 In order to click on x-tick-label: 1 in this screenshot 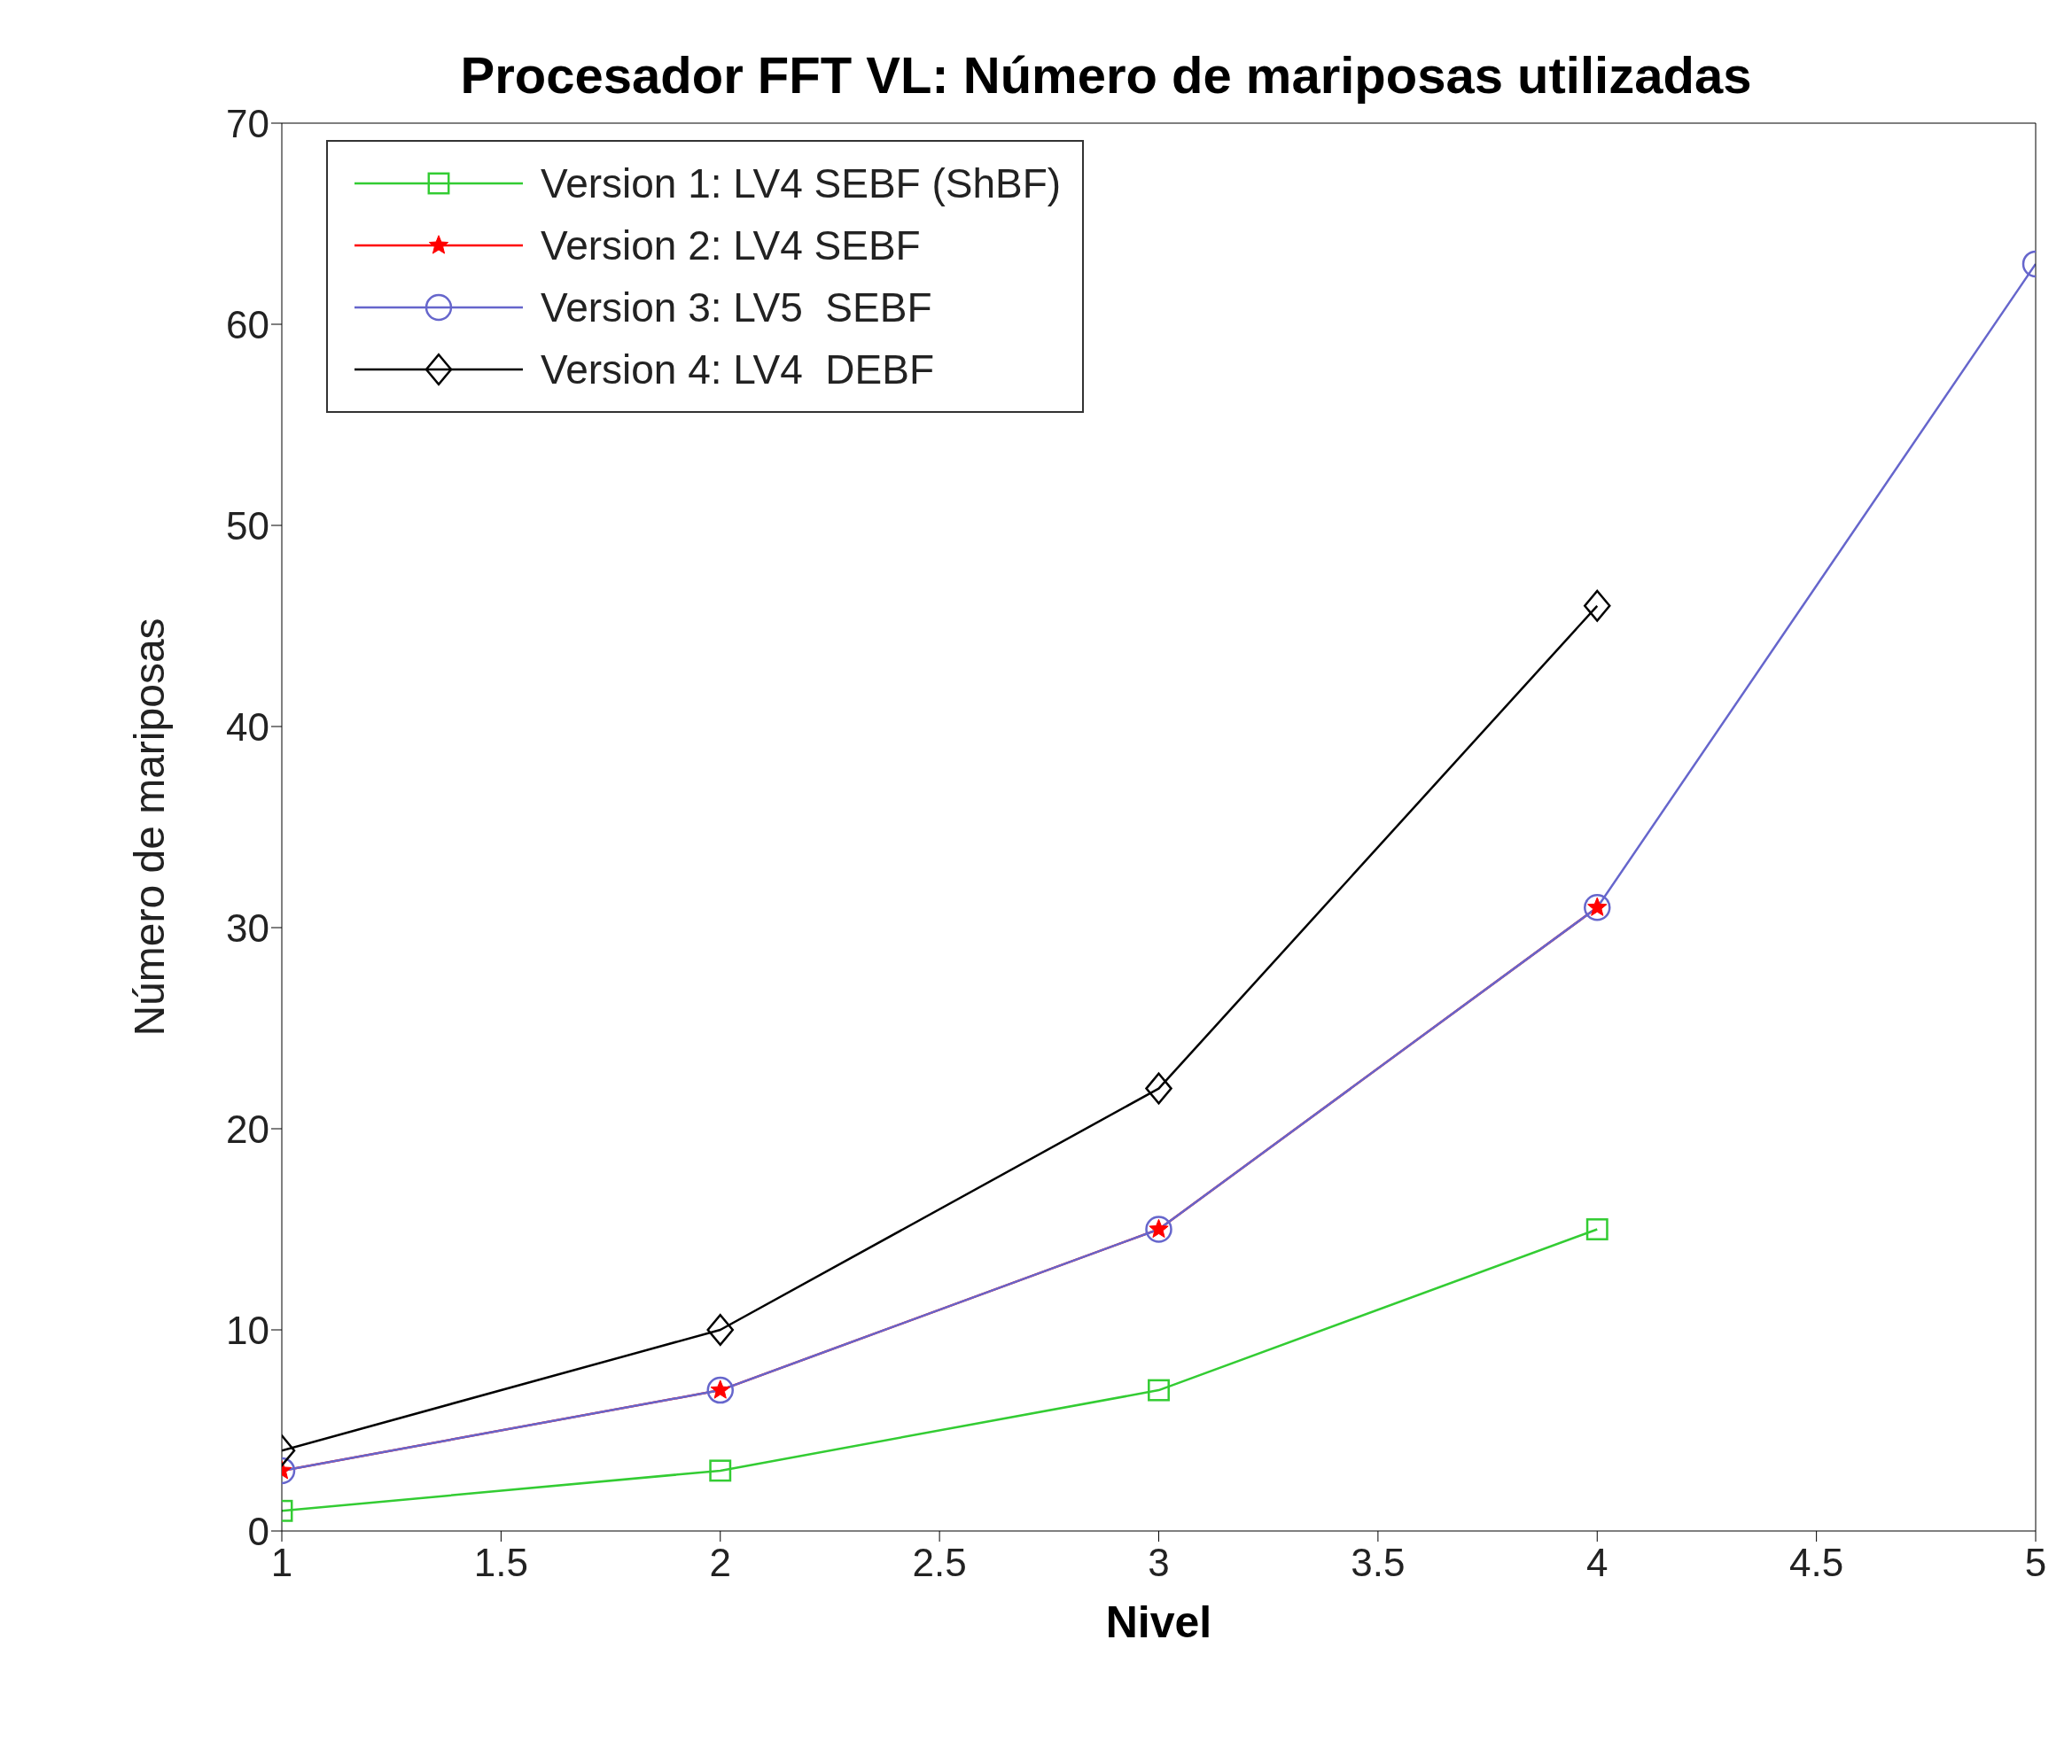, I will do `click(281, 1563)`.